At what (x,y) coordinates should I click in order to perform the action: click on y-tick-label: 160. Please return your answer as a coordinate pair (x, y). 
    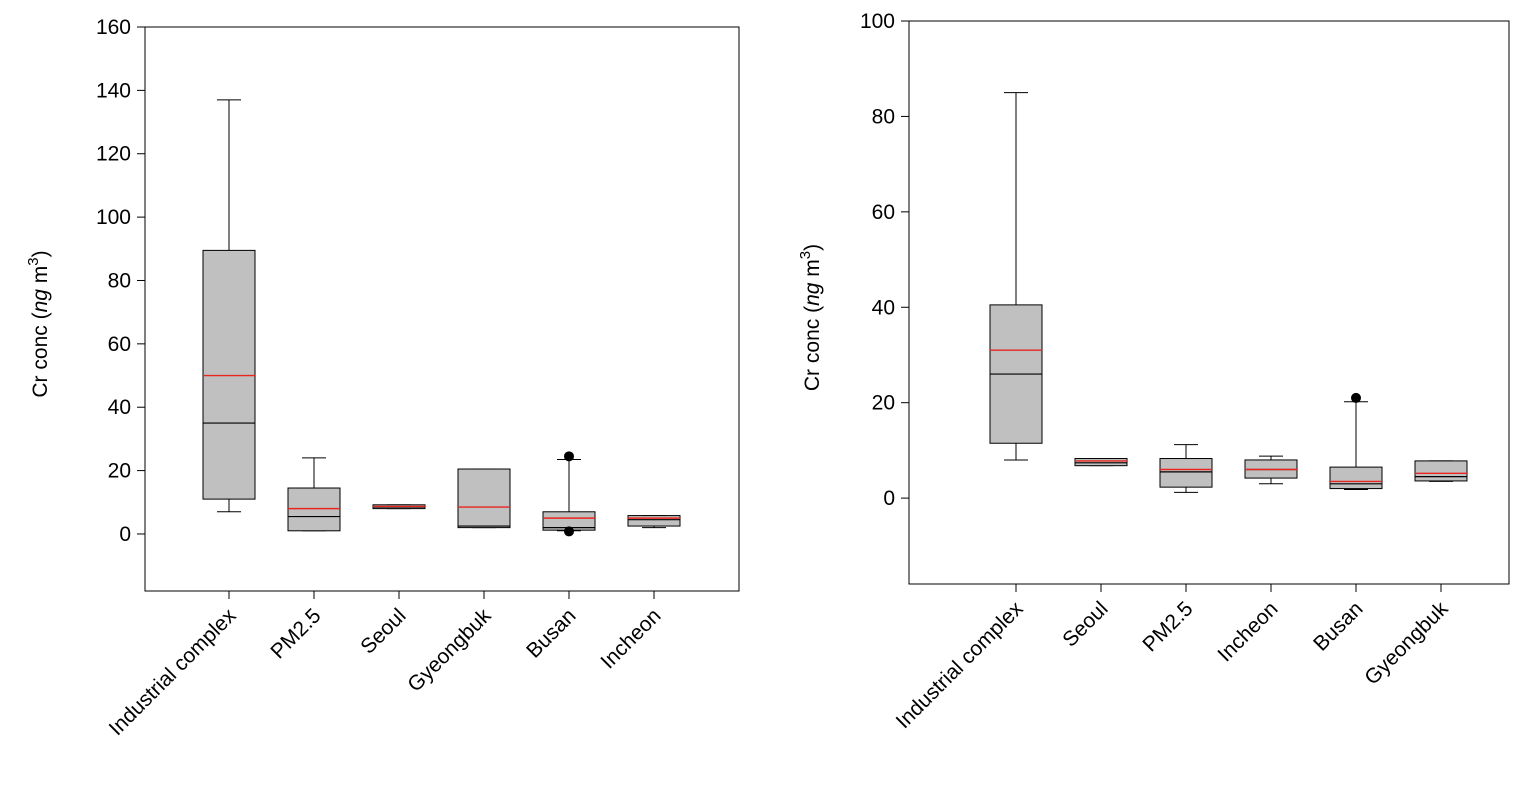
    Looking at the image, I should click on (113, 27).